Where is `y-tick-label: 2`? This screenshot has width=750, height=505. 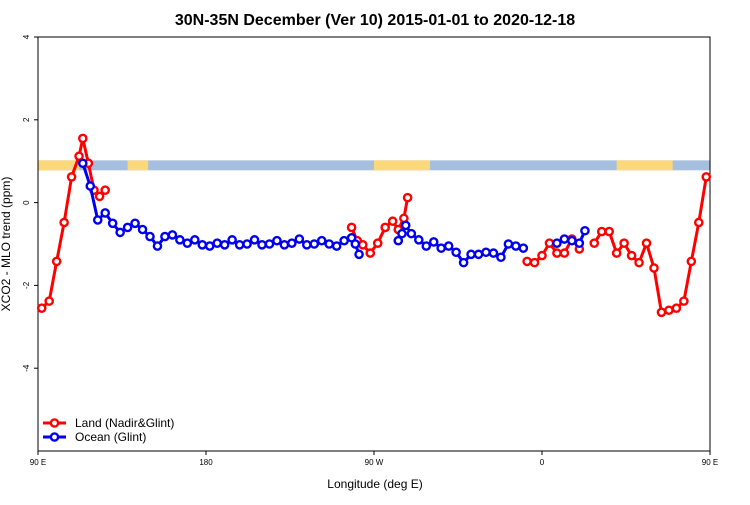 y-tick-label: 2 is located at coordinates (26, 119).